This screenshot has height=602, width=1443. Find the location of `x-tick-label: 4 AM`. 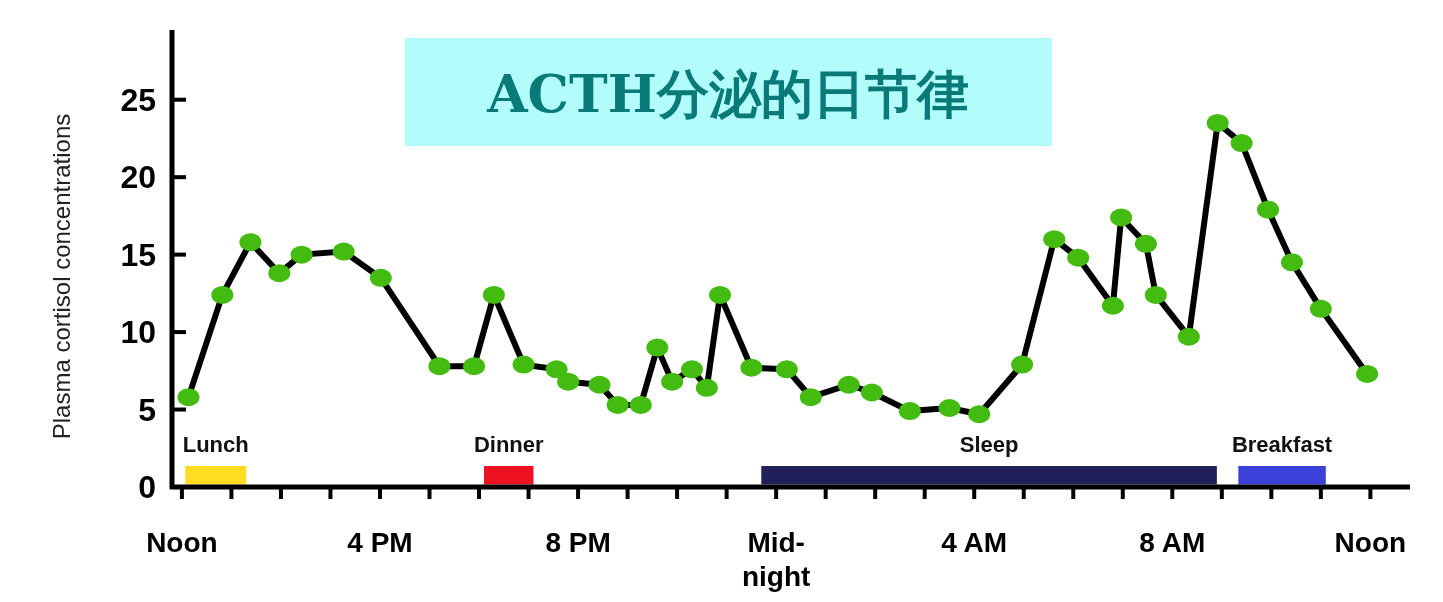

x-tick-label: 4 AM is located at coordinates (974, 542).